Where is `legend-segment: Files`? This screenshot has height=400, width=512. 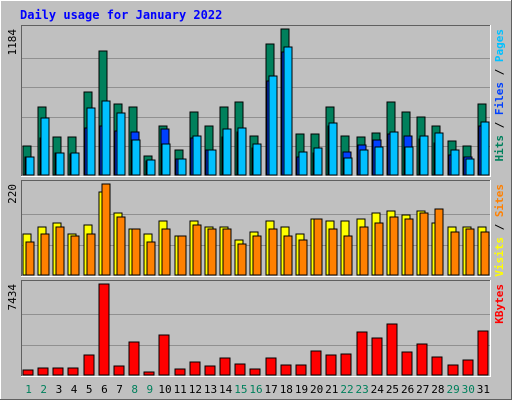 legend-segment: Files is located at coordinates (499, 98).